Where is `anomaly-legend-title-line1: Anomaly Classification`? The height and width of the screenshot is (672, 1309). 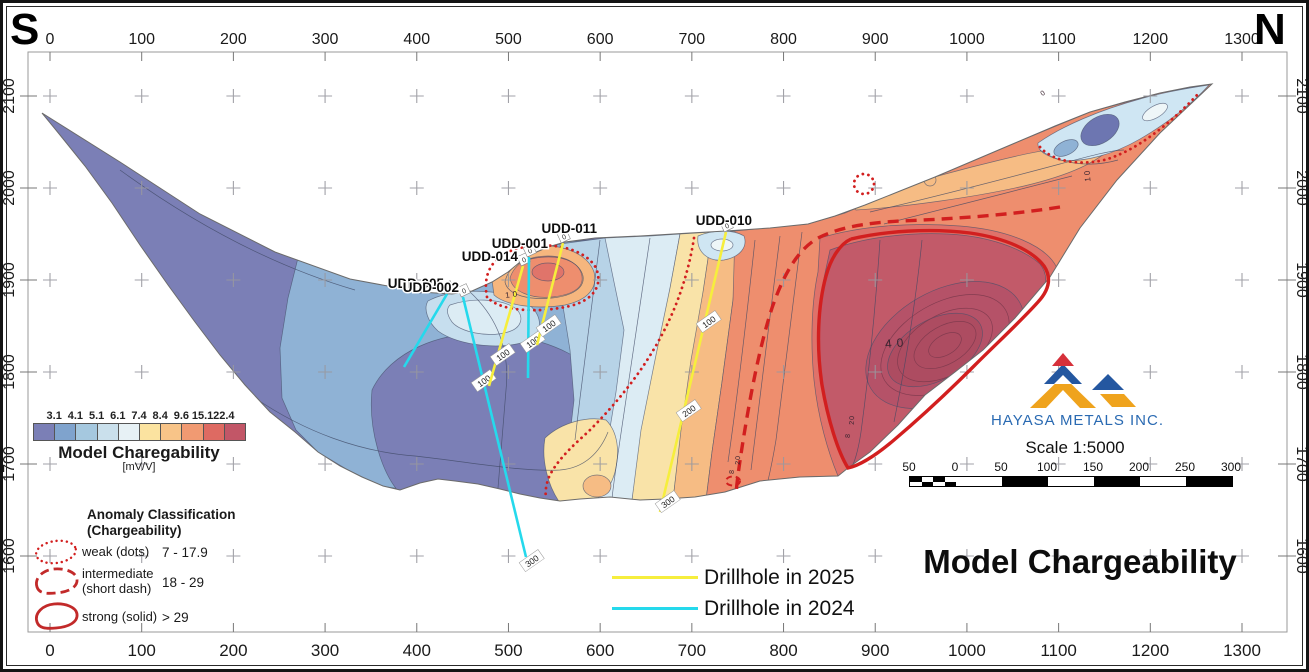 anomaly-legend-title-line1: Anomaly Classification is located at coordinates (161, 514).